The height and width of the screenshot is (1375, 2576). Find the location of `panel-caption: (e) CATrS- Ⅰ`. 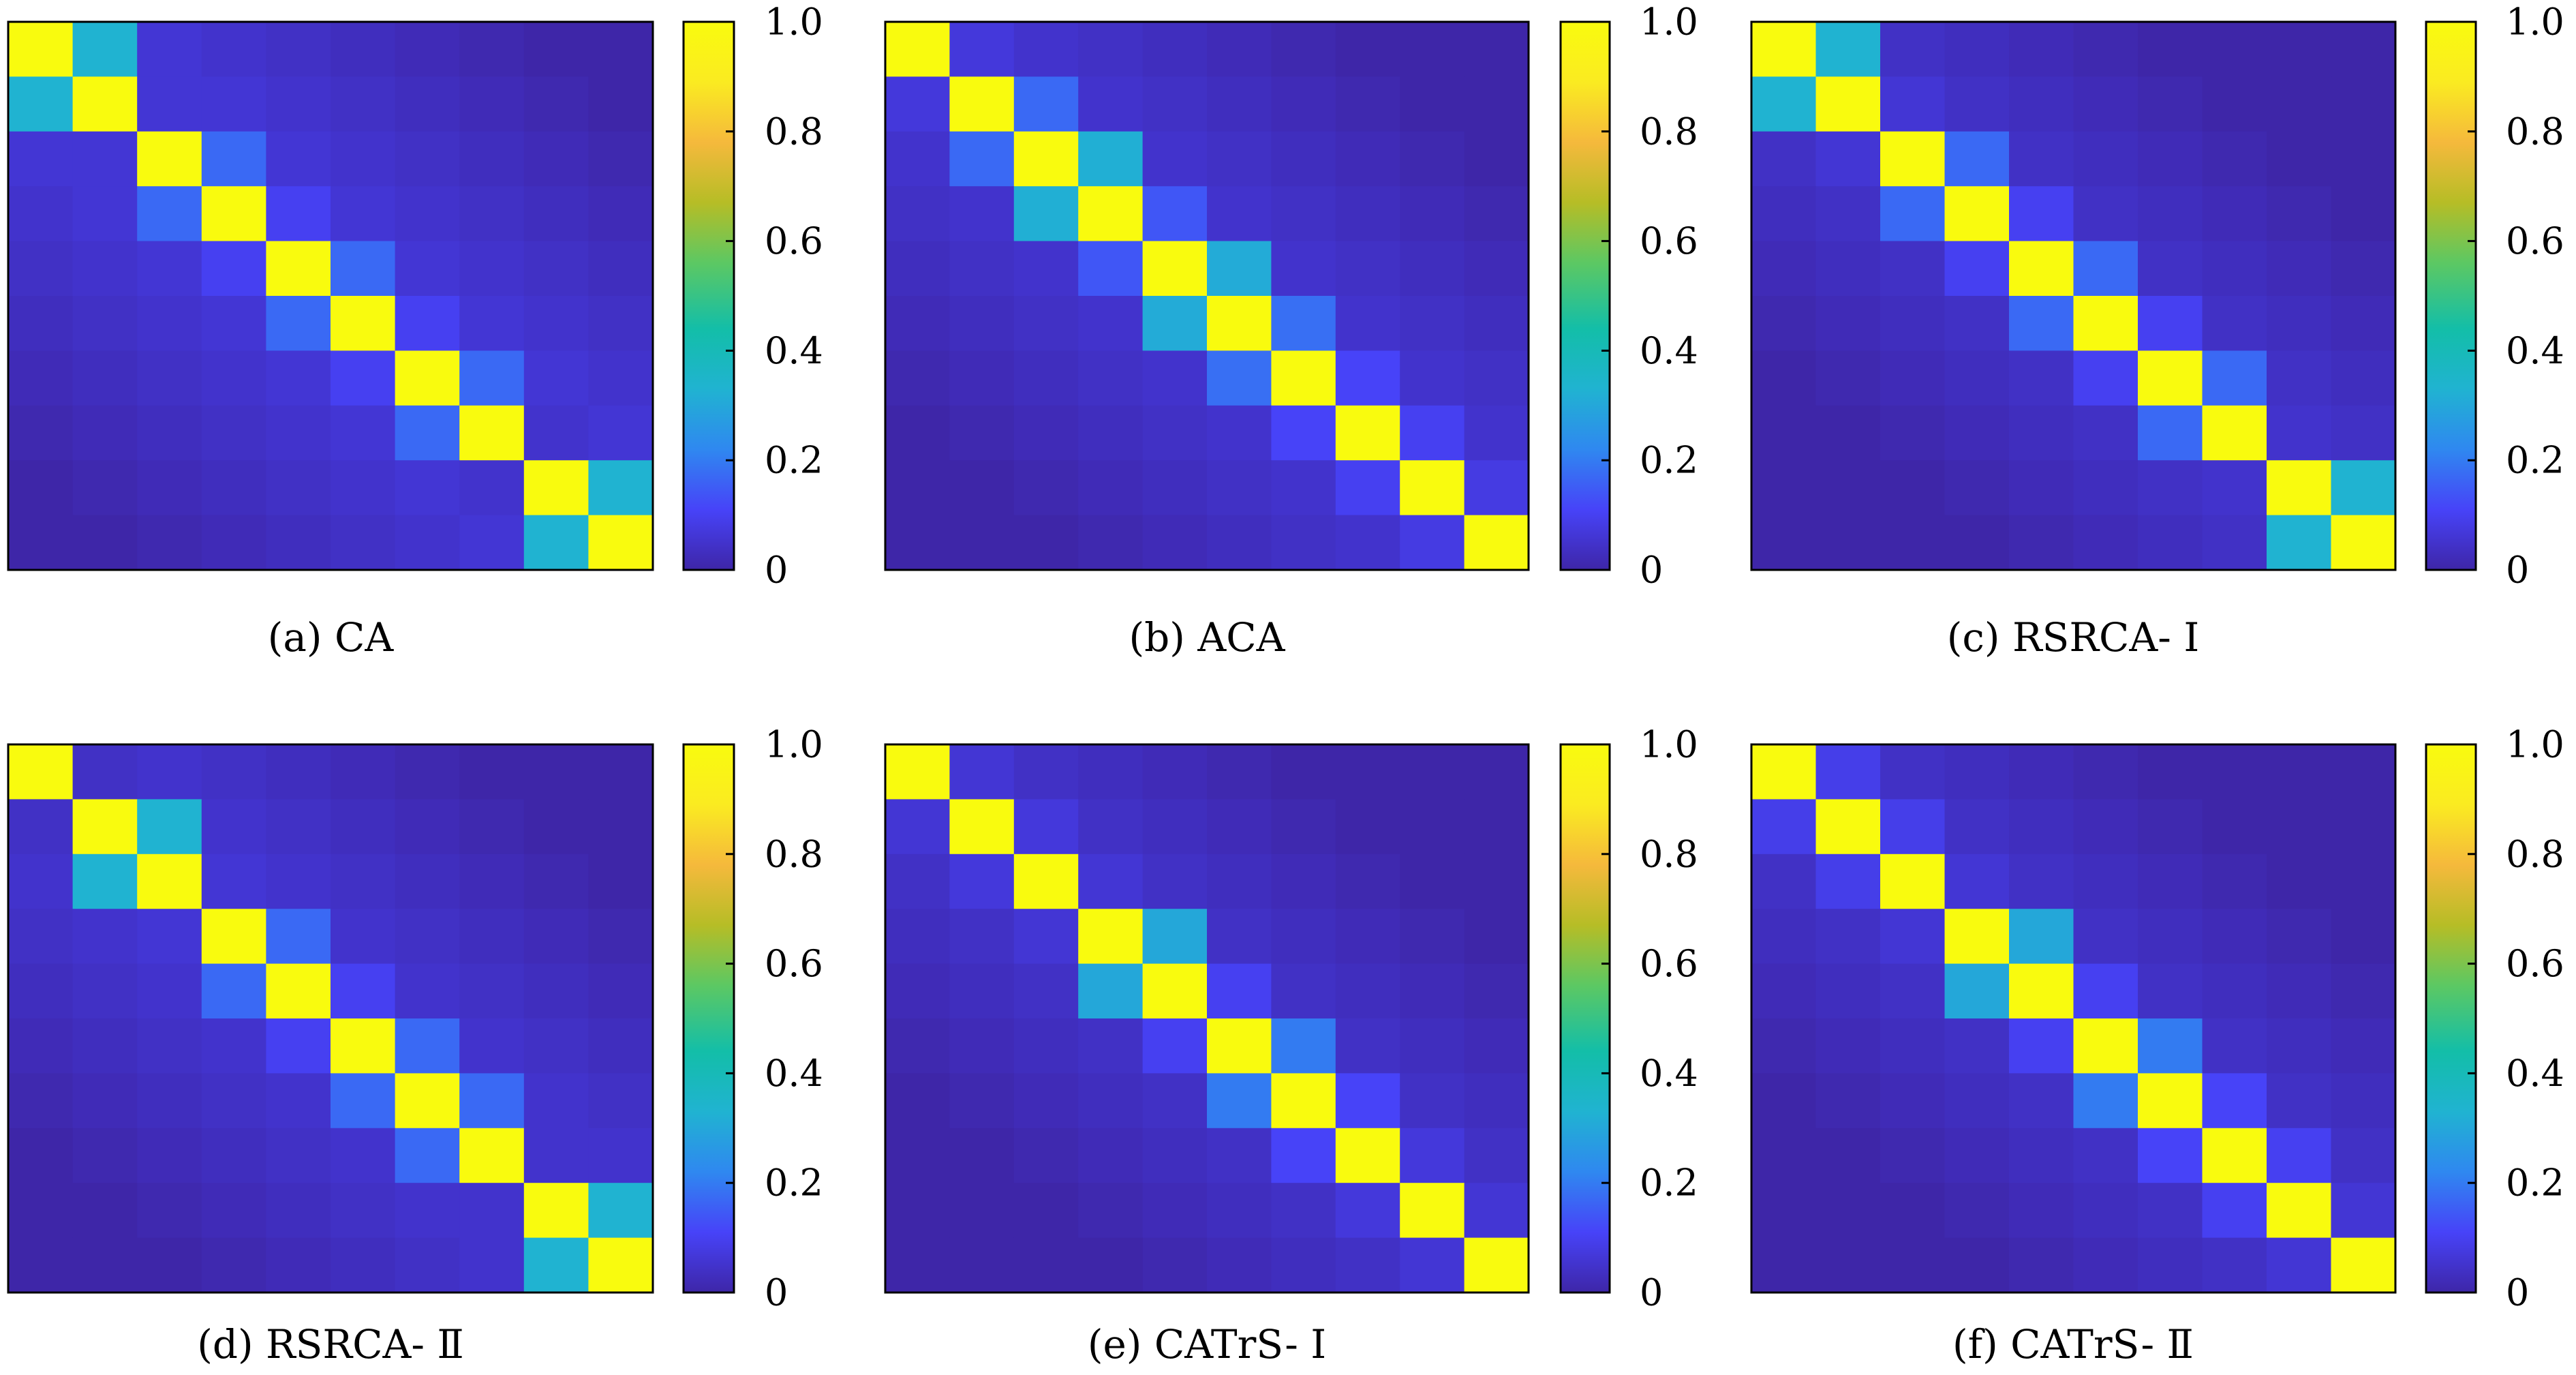

panel-caption: (e) CATrS- Ⅰ is located at coordinates (1207, 1344).